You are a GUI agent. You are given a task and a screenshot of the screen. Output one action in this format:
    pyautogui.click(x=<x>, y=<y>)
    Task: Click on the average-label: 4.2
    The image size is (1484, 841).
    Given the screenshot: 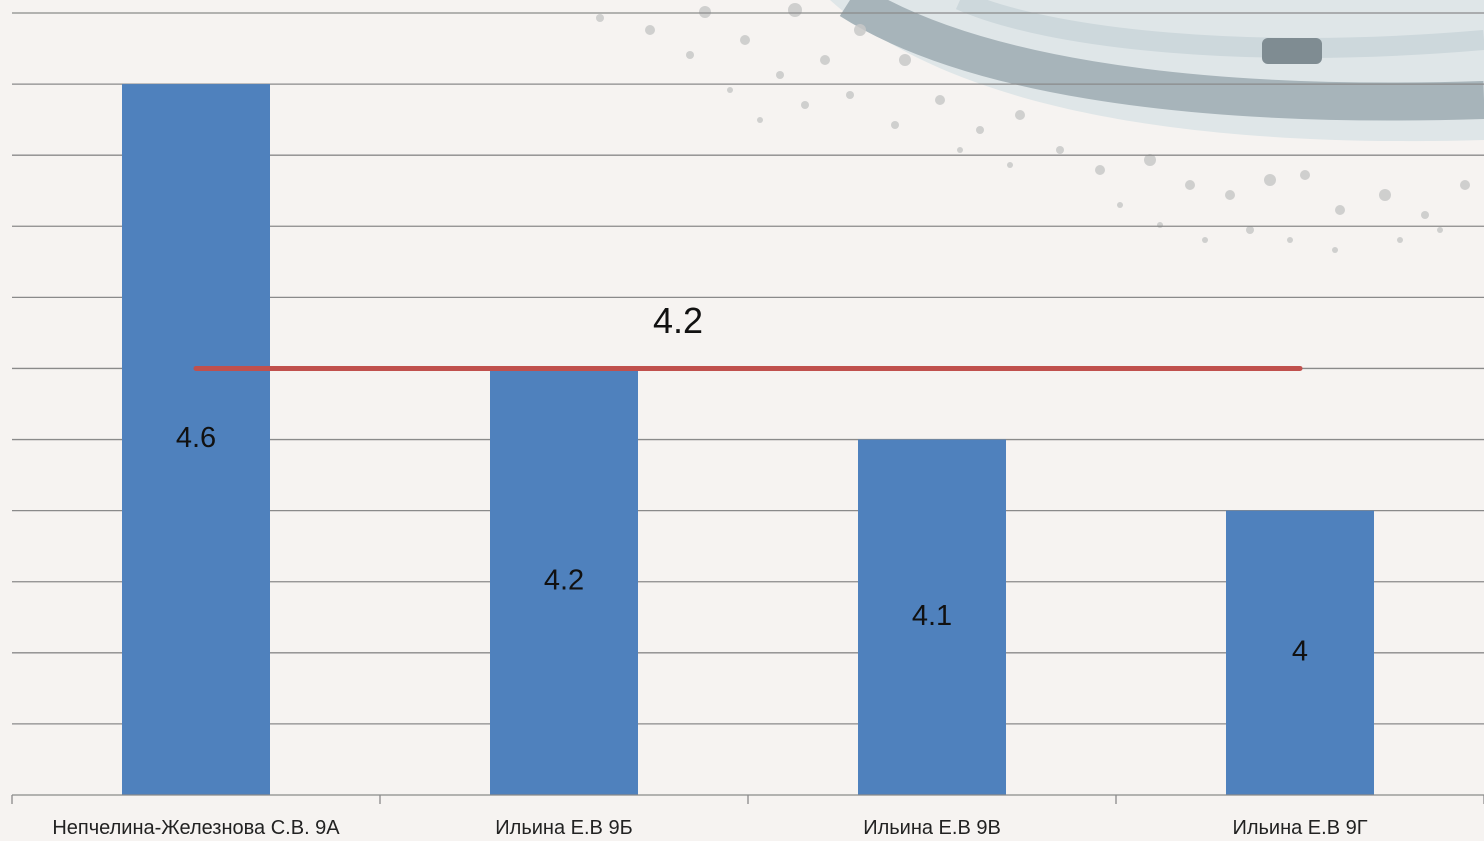 What is the action you would take?
    pyautogui.click(x=678, y=320)
    